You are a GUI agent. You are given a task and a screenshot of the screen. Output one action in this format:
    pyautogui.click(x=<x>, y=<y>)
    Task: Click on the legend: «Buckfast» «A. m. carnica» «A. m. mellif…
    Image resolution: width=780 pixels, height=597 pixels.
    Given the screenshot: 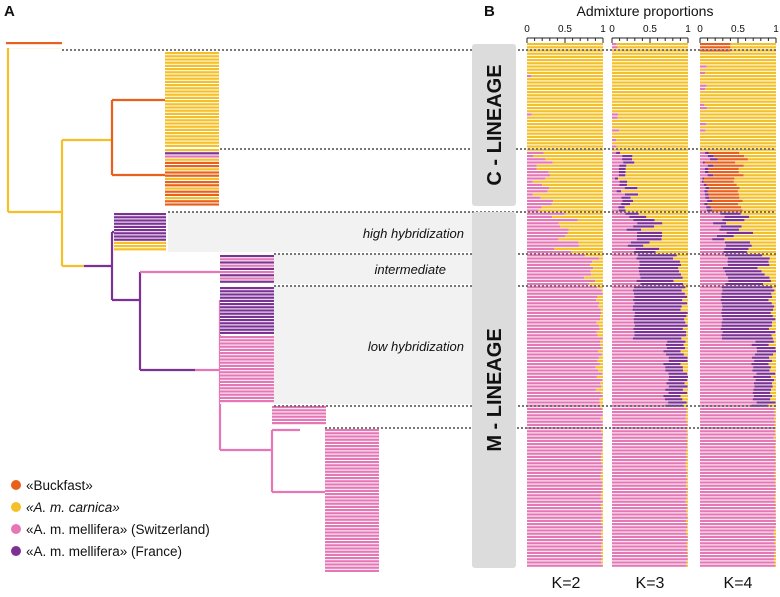 What is the action you would take?
    pyautogui.click(x=110, y=518)
    